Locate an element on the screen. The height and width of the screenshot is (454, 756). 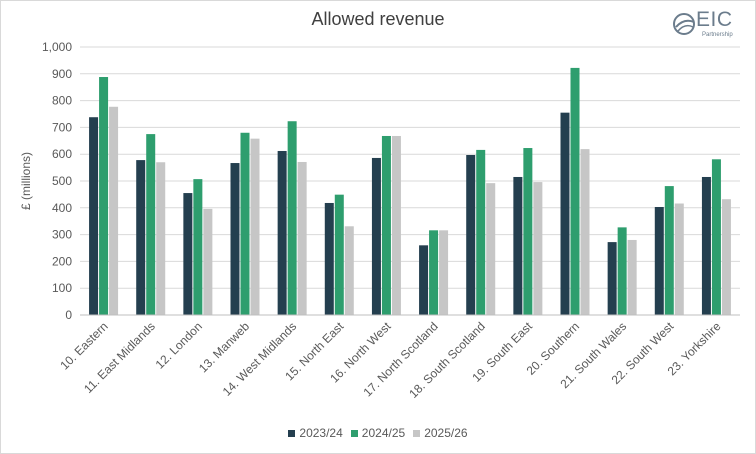
legend-label: 2025/26 is located at coordinates (446, 433).